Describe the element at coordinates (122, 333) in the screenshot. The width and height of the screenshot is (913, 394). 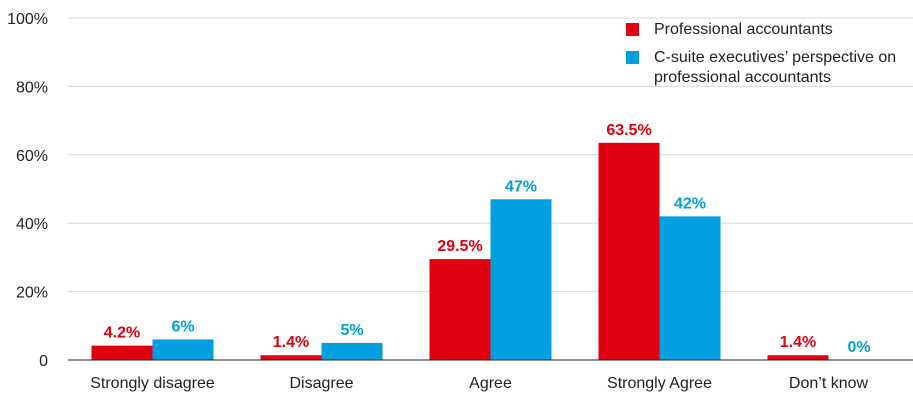
I see `data-label: 4.2%` at that location.